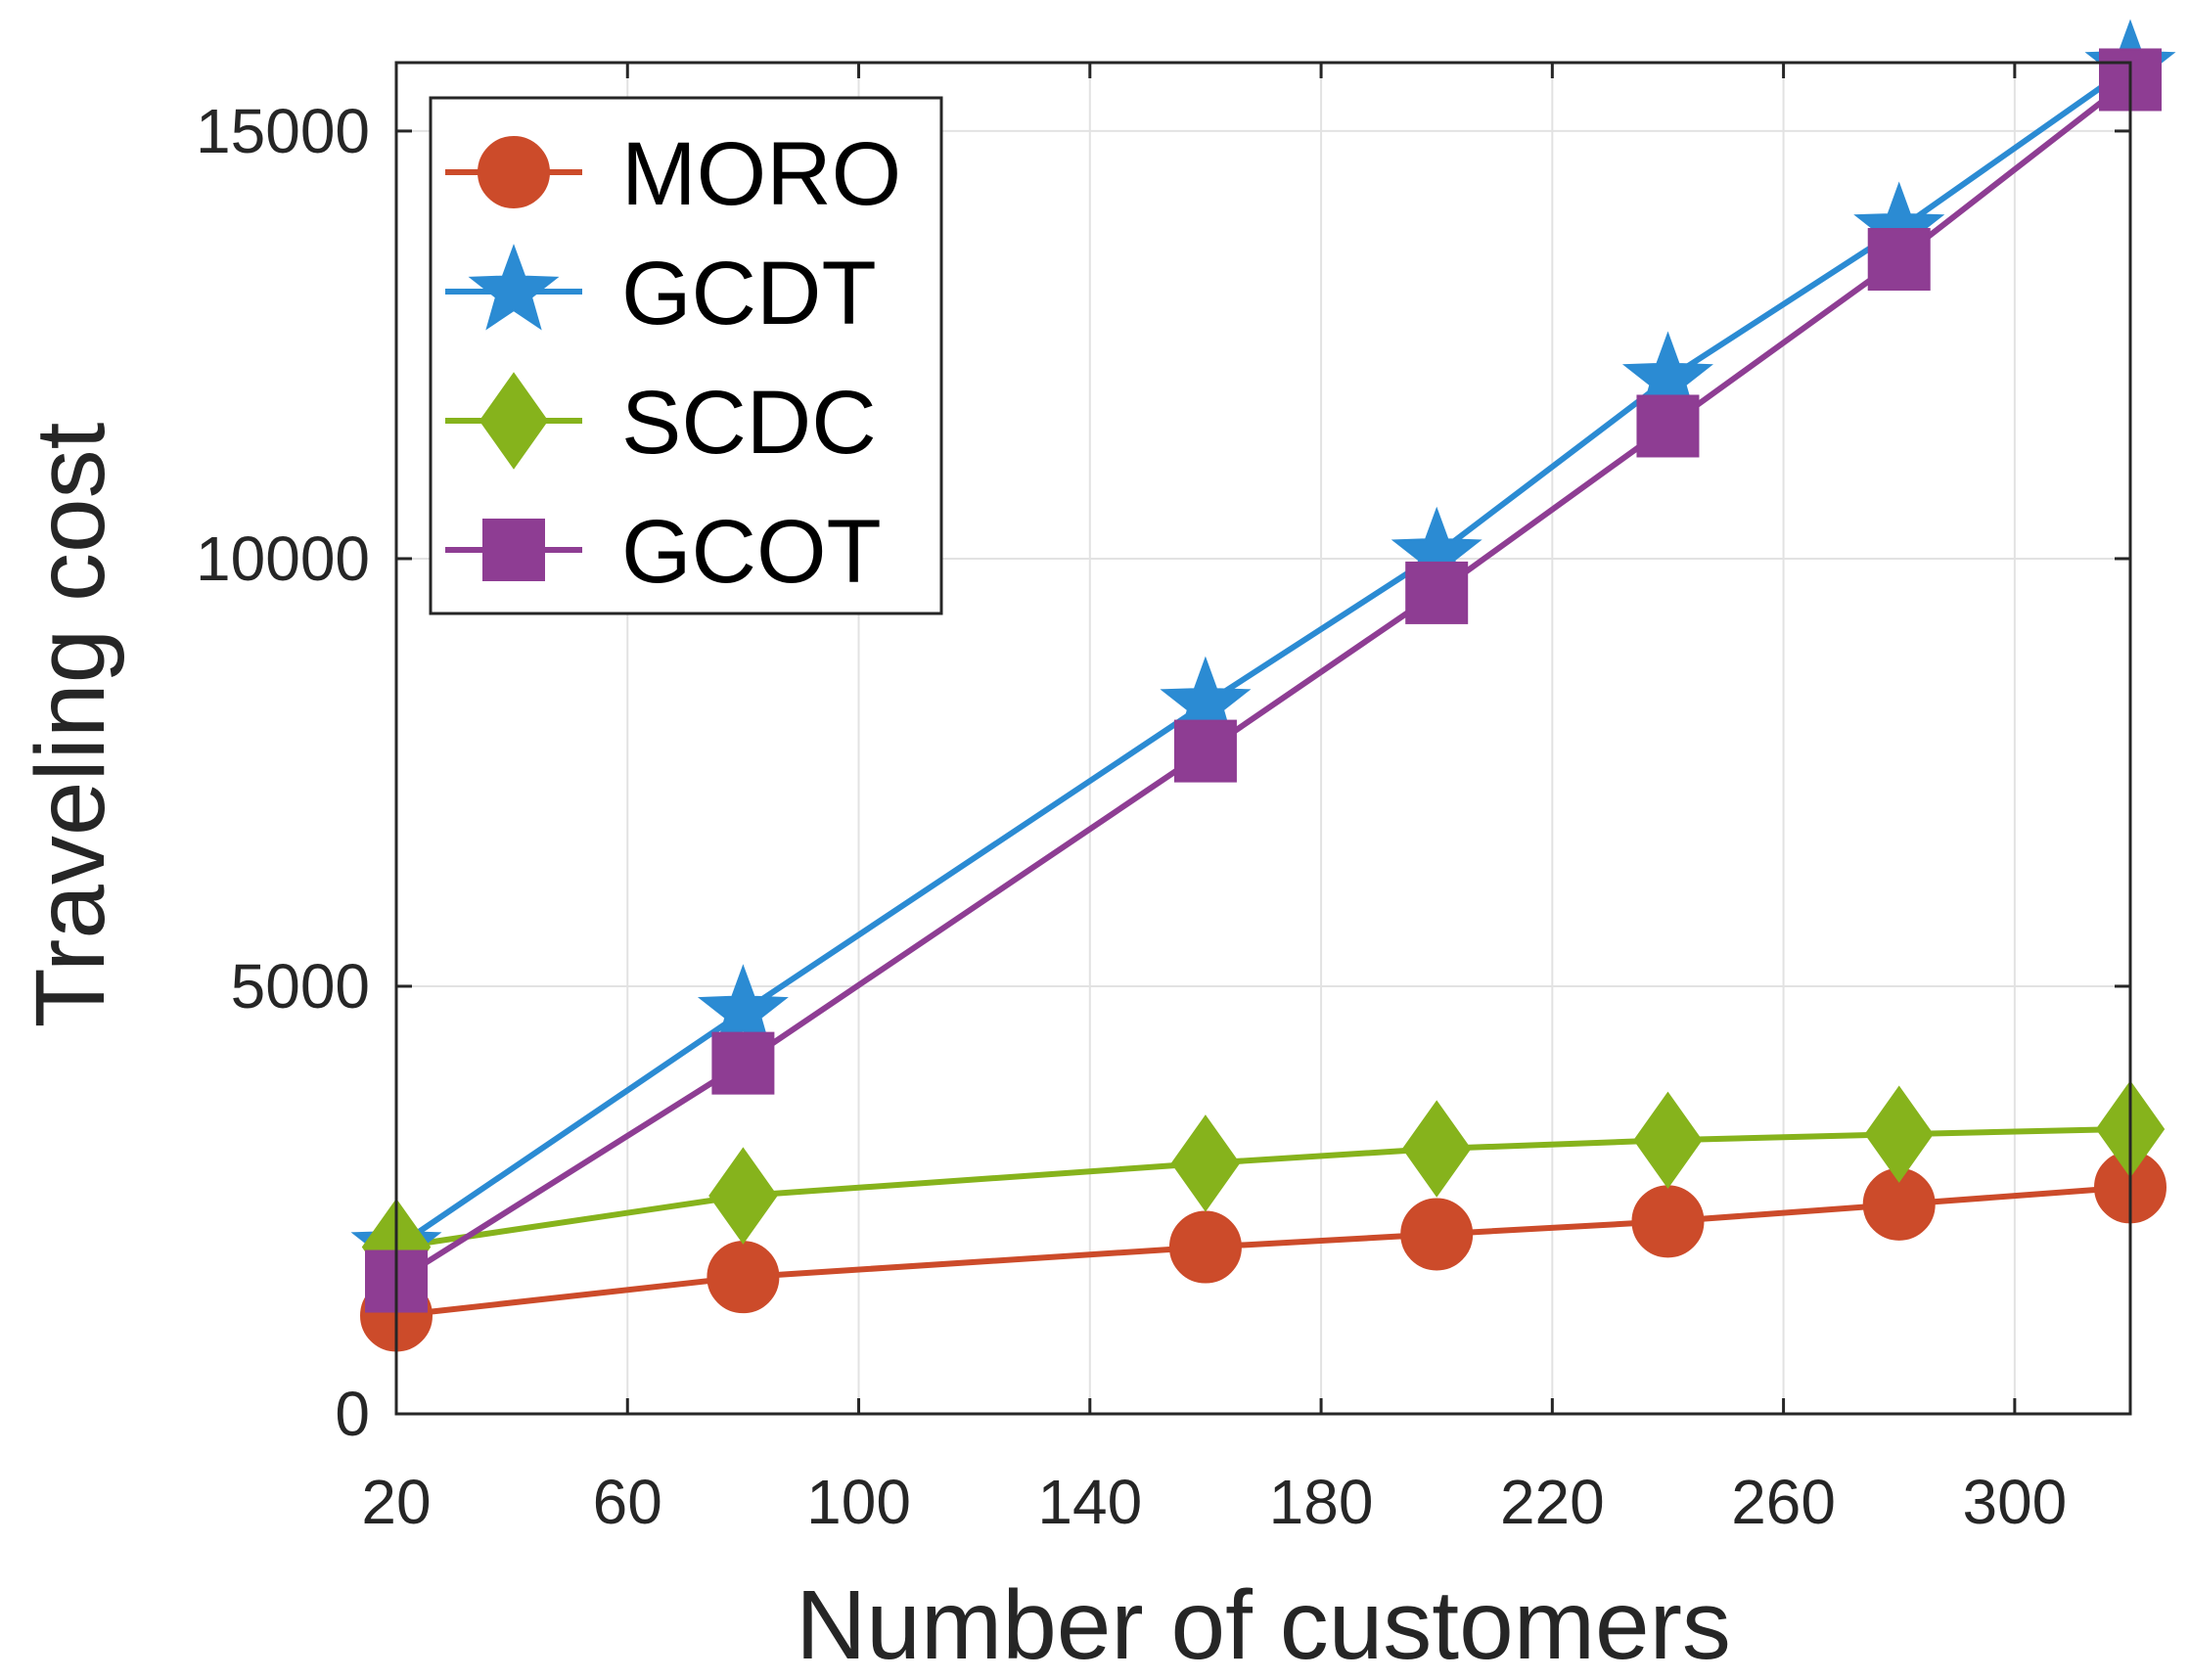 The image size is (2189, 1680). I want to click on legend-label-moro: MORO, so click(761, 174).